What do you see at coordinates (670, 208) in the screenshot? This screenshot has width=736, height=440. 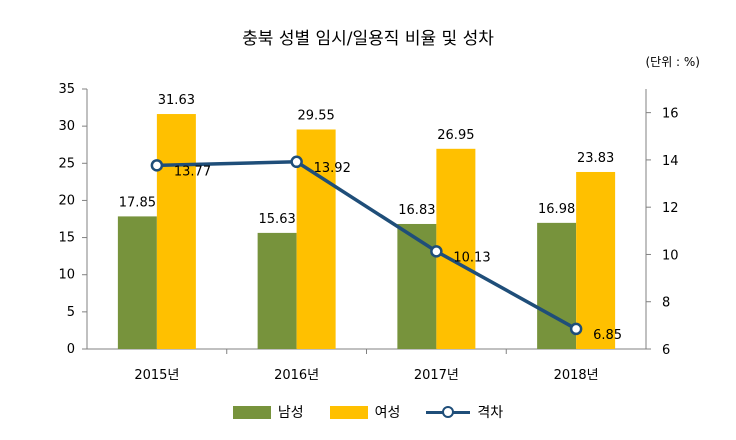 I see `y-right-tick-label: 12` at bounding box center [670, 208].